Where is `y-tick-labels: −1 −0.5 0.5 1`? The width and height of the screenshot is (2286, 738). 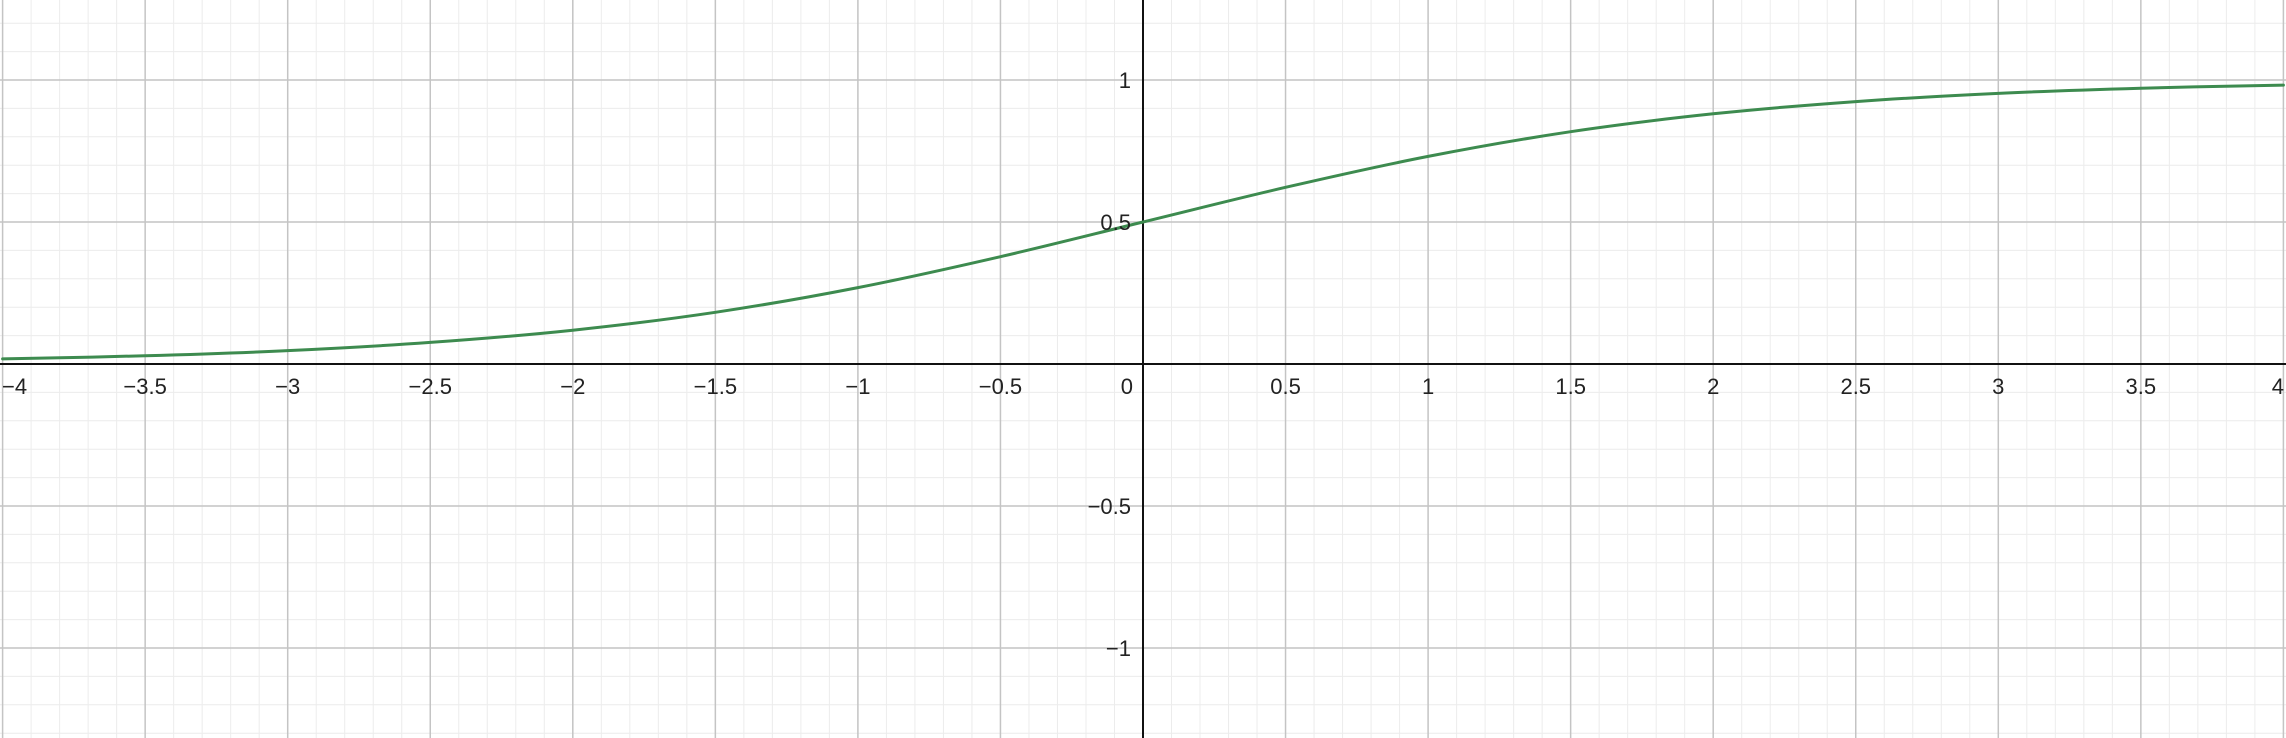 y-tick-labels: −1 −0.5 0.5 1 is located at coordinates (1109, 364).